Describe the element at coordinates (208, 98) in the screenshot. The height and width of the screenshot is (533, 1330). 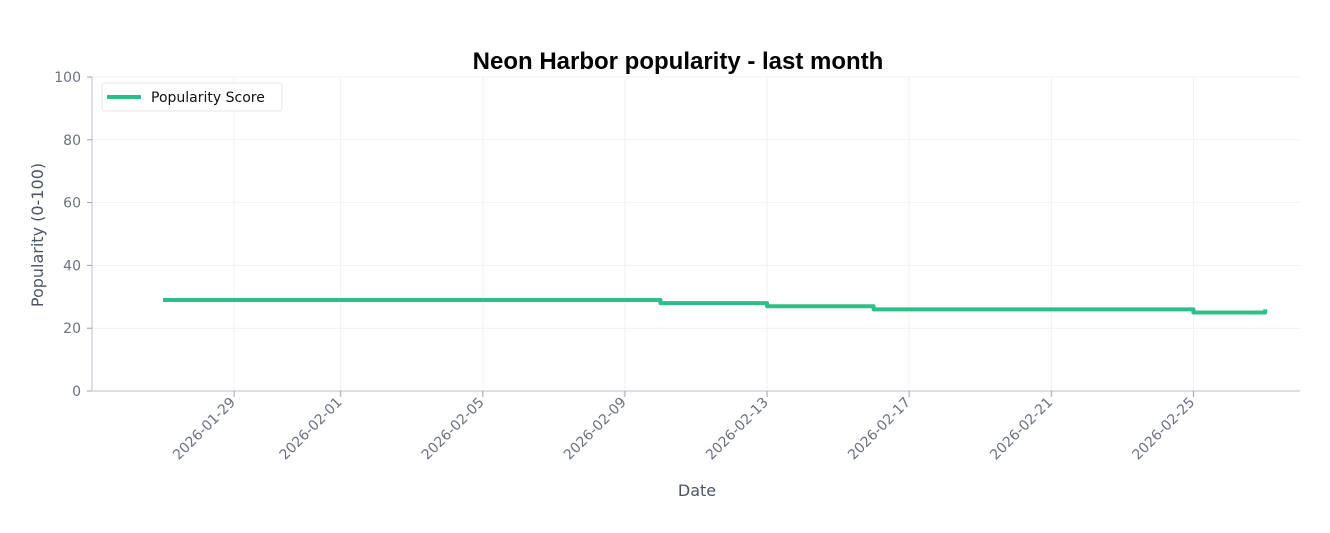
I see `legend-label: Popularity Score` at that location.